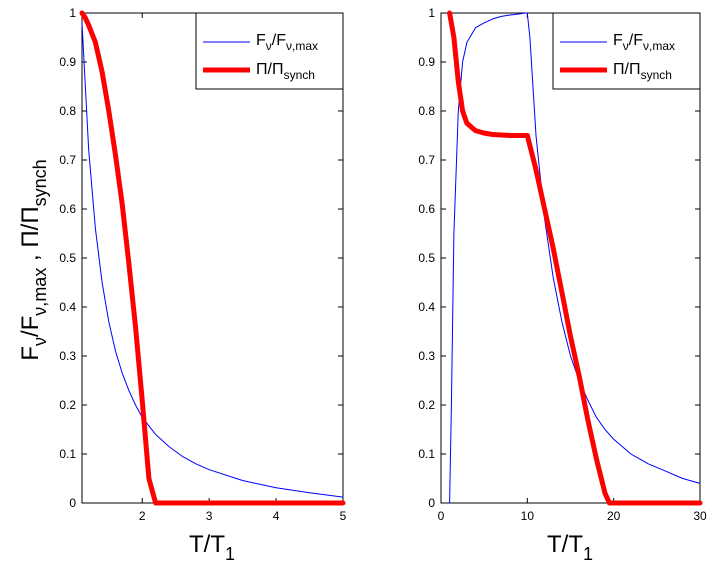 The height and width of the screenshot is (568, 713). What do you see at coordinates (67, 307) in the screenshot?
I see `left-ytick-label: 0.4` at bounding box center [67, 307].